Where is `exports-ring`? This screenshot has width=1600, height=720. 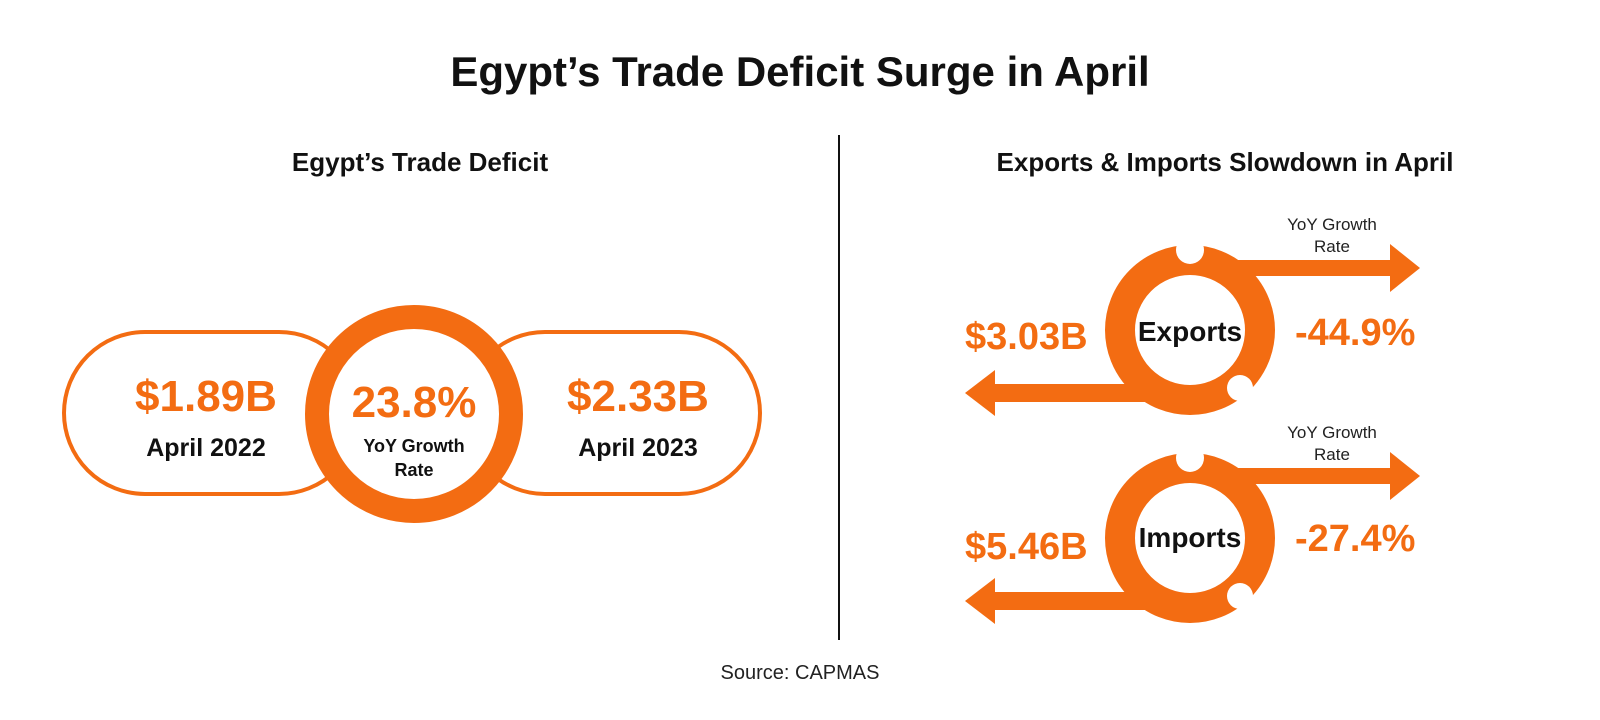
exports-ring is located at coordinates (1190, 325).